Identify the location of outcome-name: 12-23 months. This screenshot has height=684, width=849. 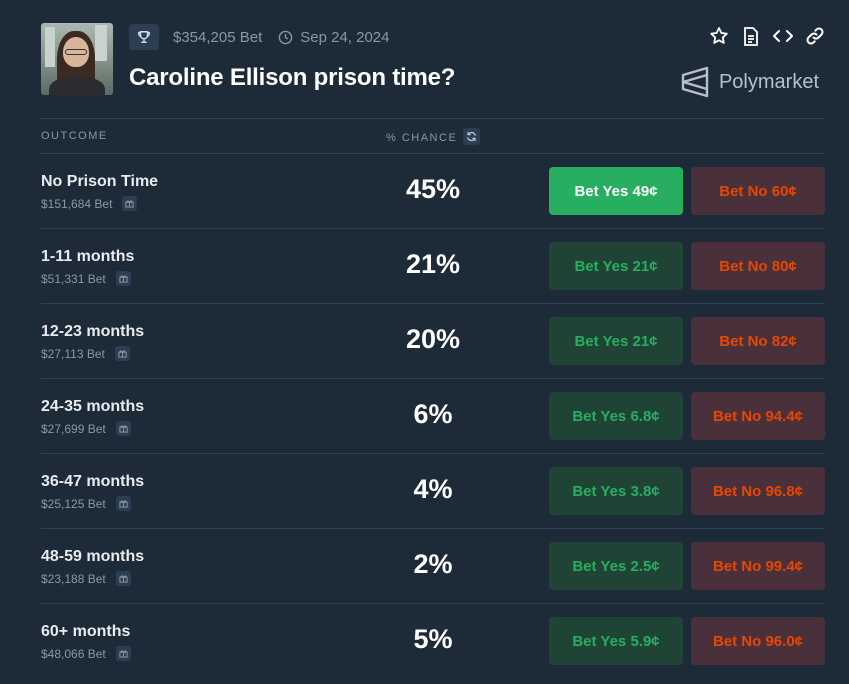
(93, 331).